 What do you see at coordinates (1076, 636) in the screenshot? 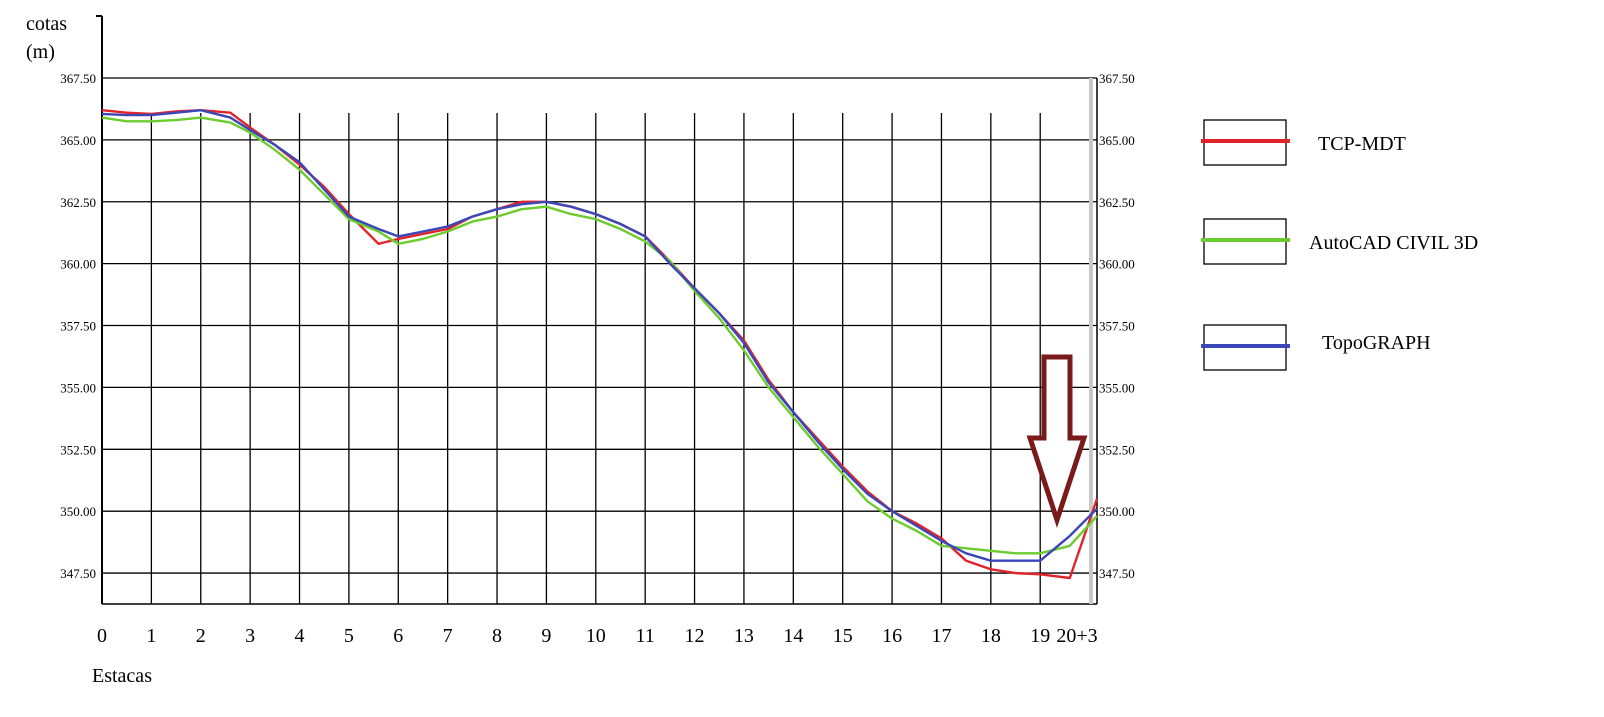
I see `x-tick-label: 20+3` at bounding box center [1076, 636].